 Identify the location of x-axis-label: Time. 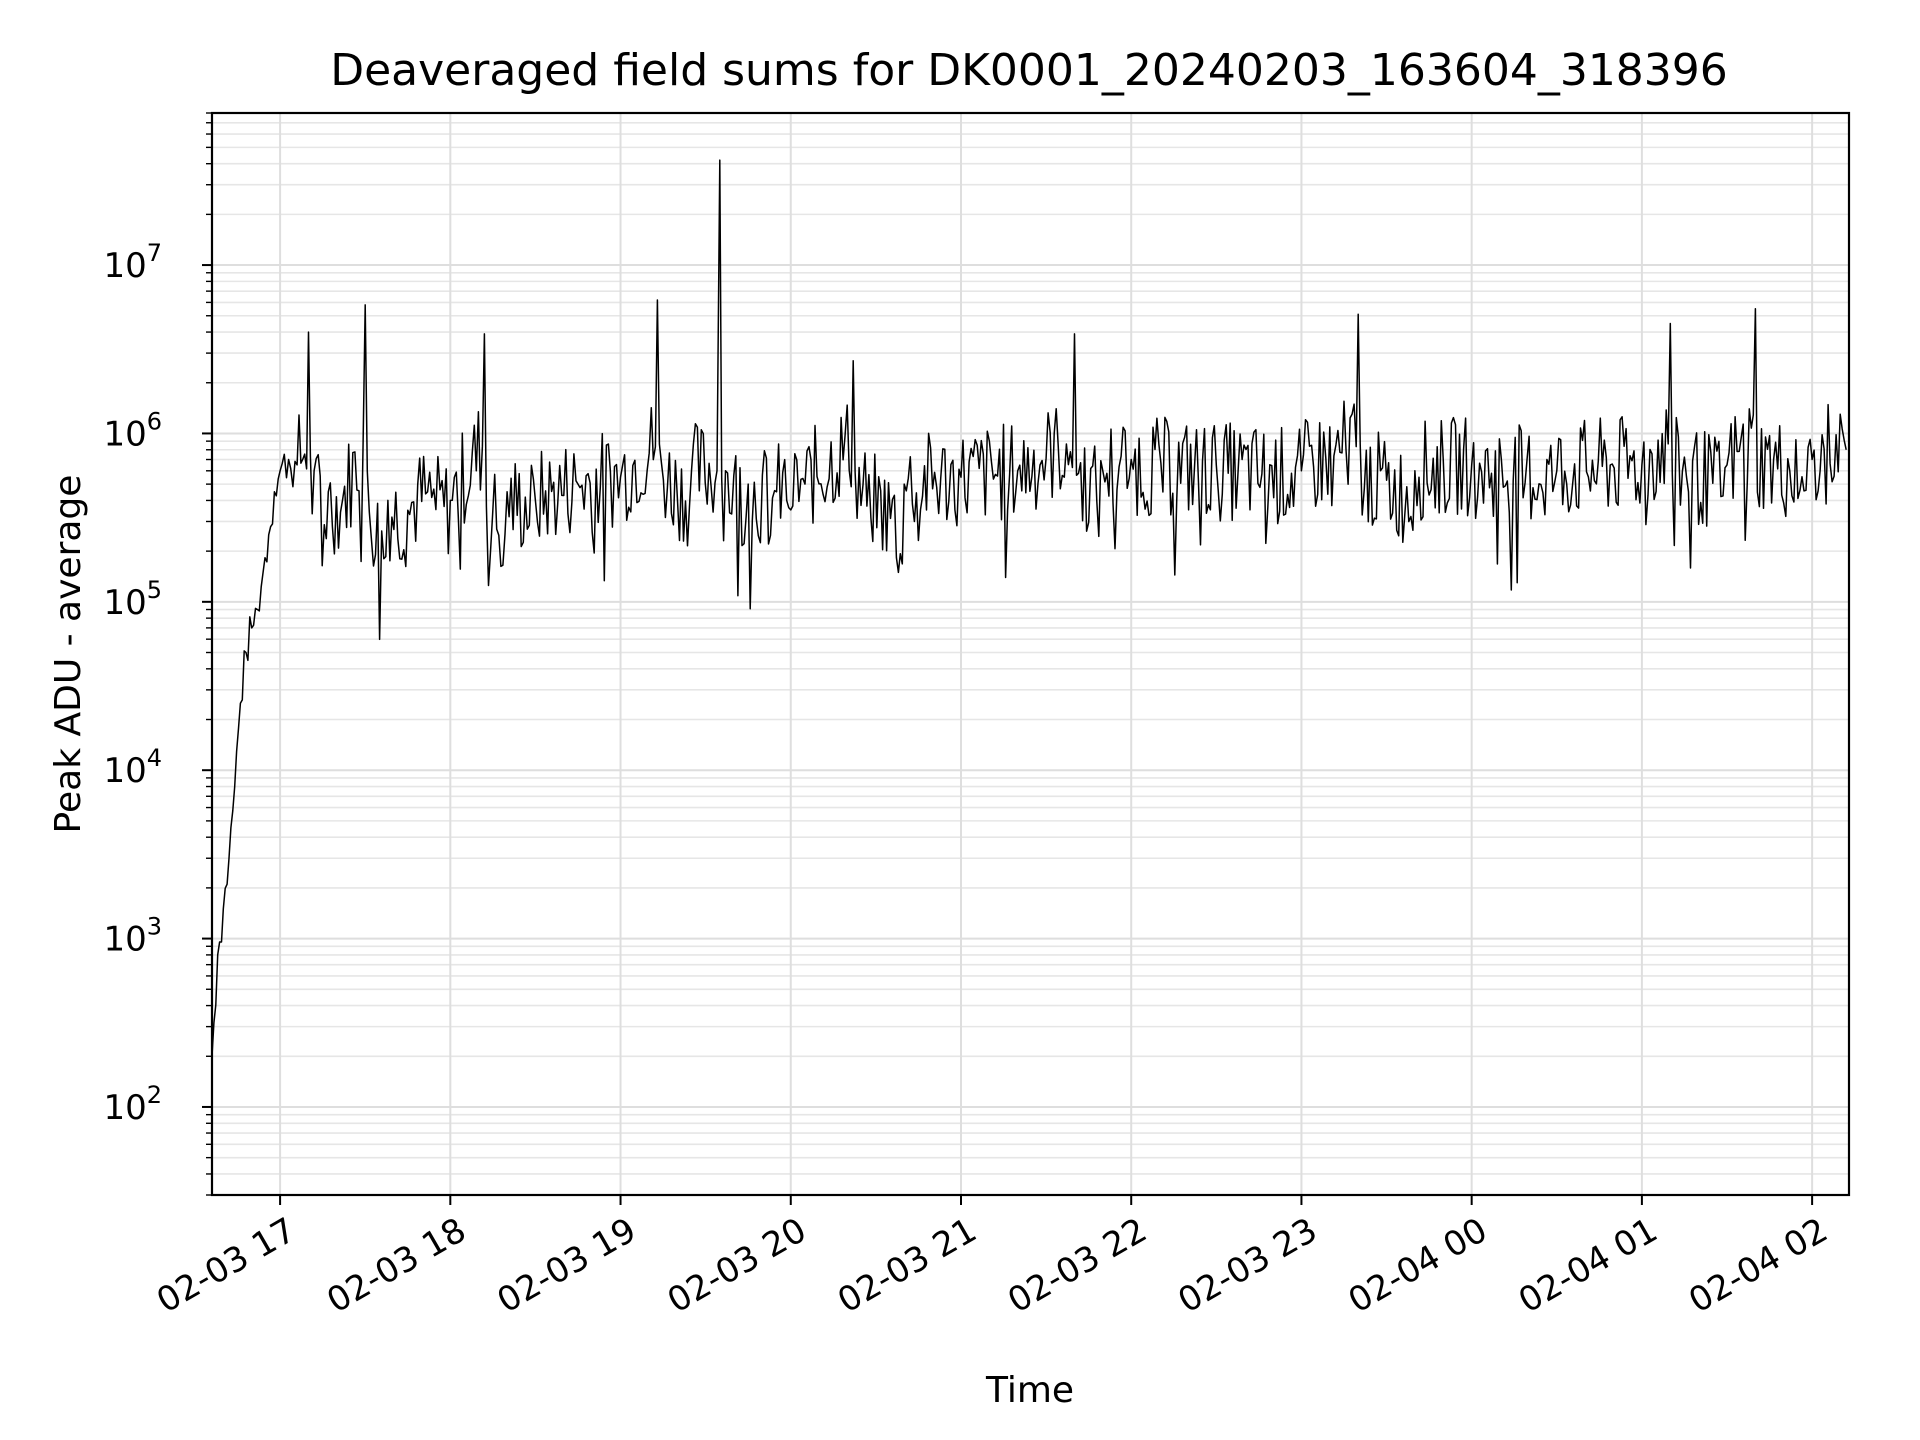
(1029, 1390).